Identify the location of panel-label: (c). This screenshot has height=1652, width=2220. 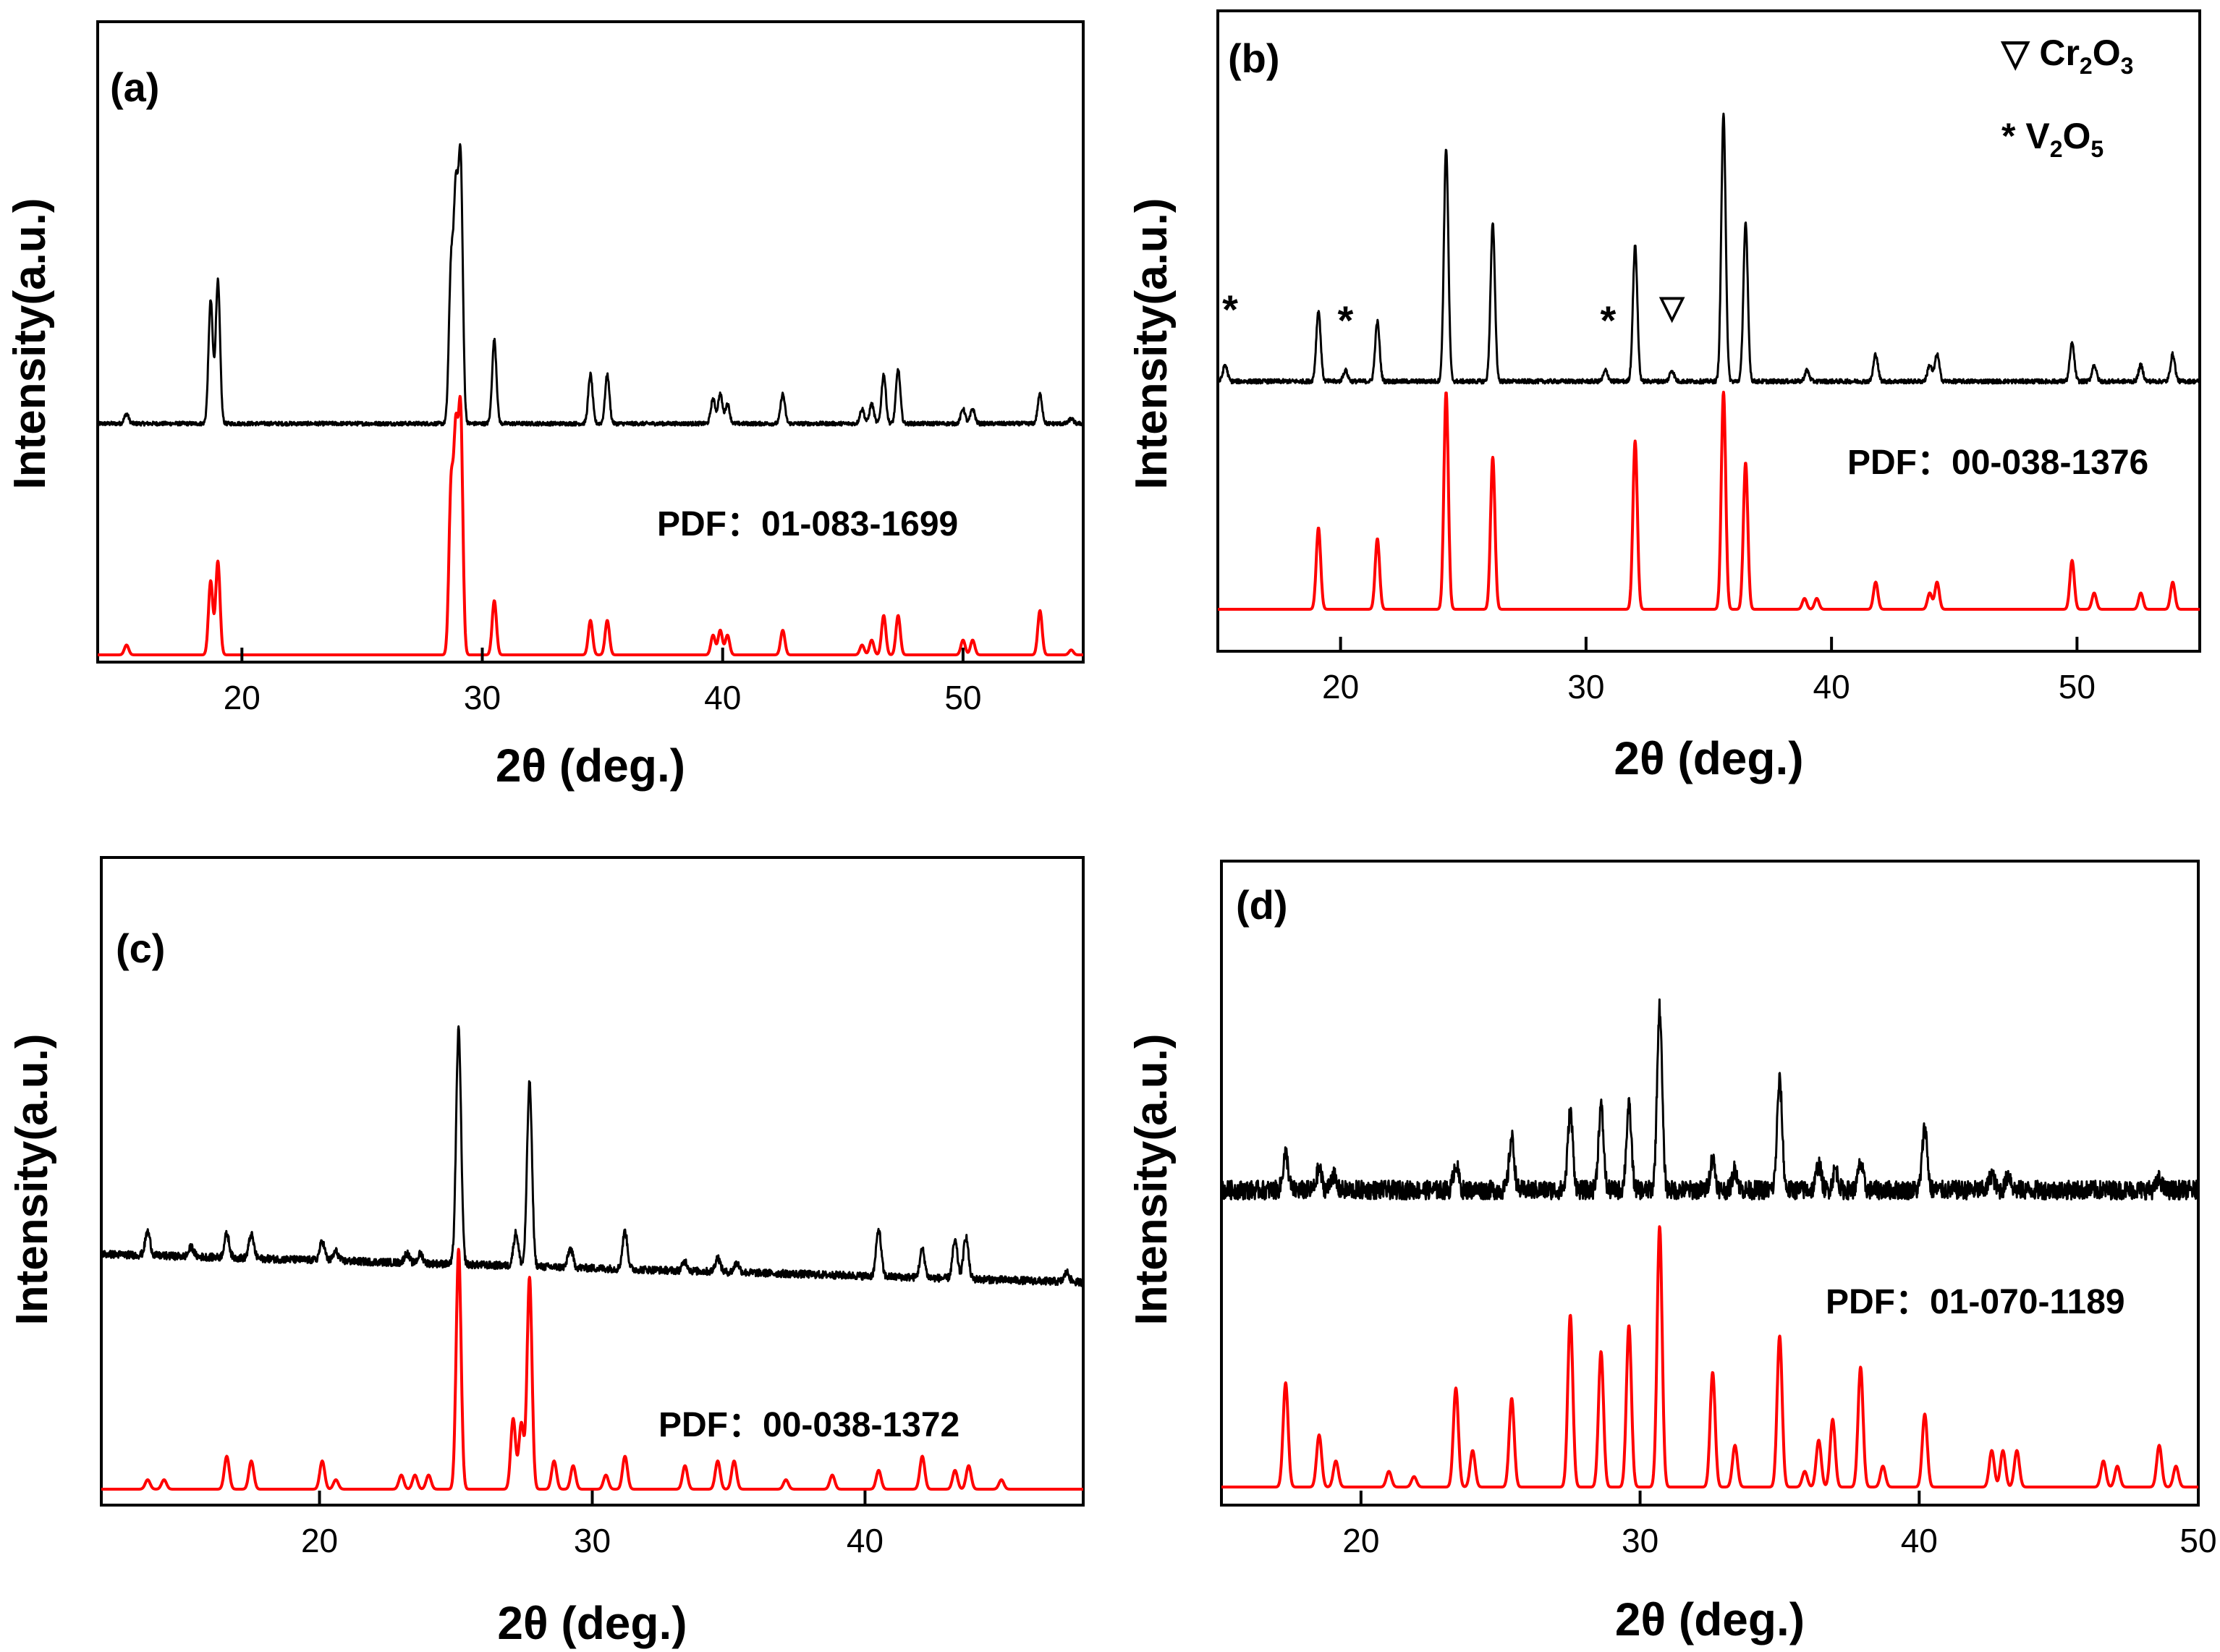
(140, 948).